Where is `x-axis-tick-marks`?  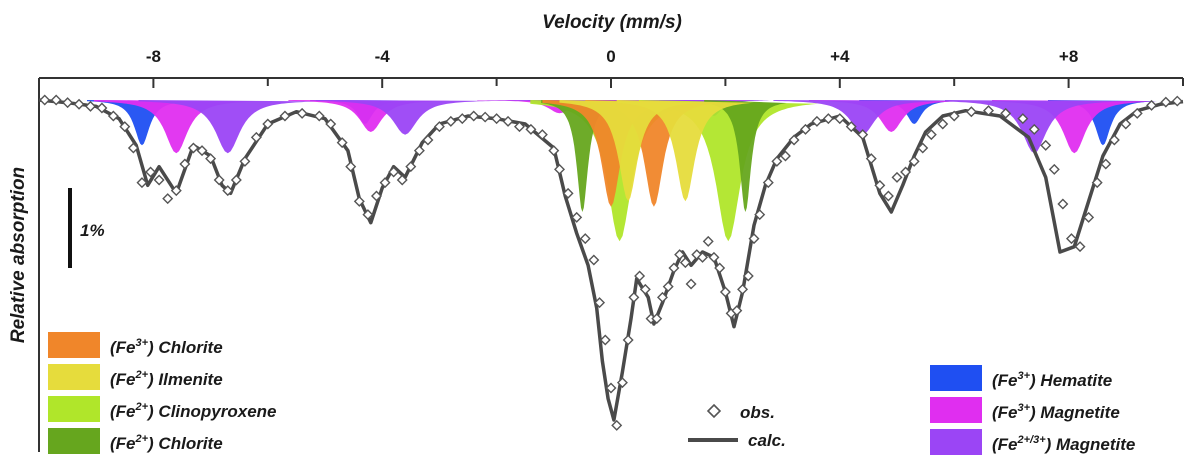 x-axis-tick-marks is located at coordinates (611, 83).